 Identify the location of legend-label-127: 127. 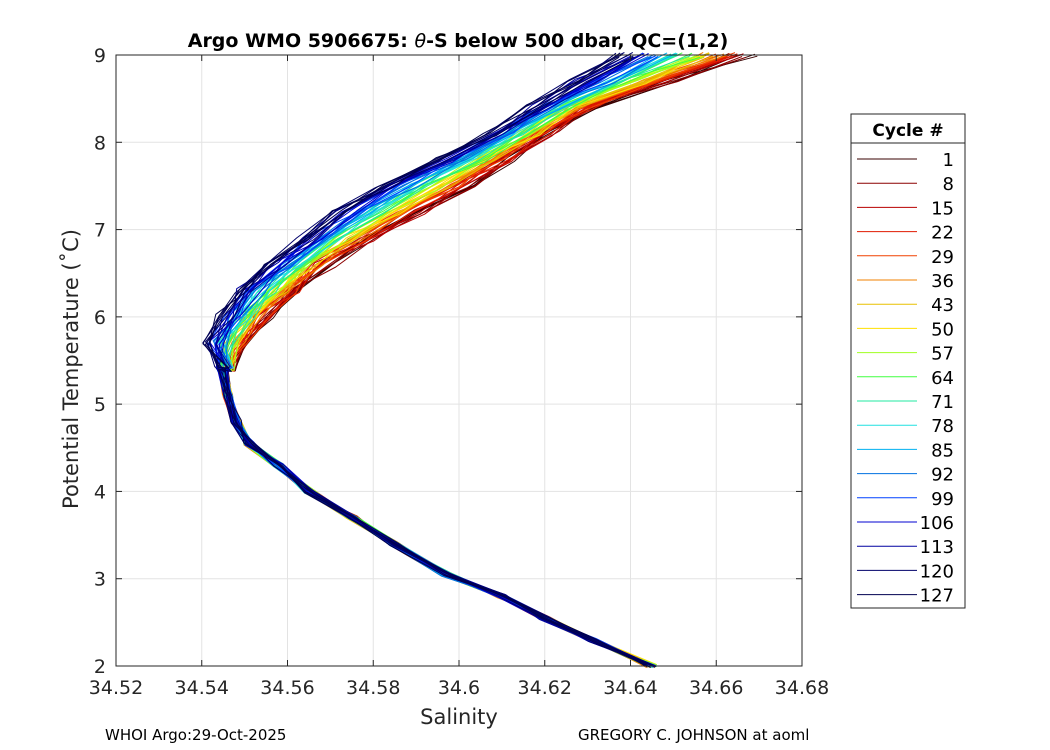
(937, 596).